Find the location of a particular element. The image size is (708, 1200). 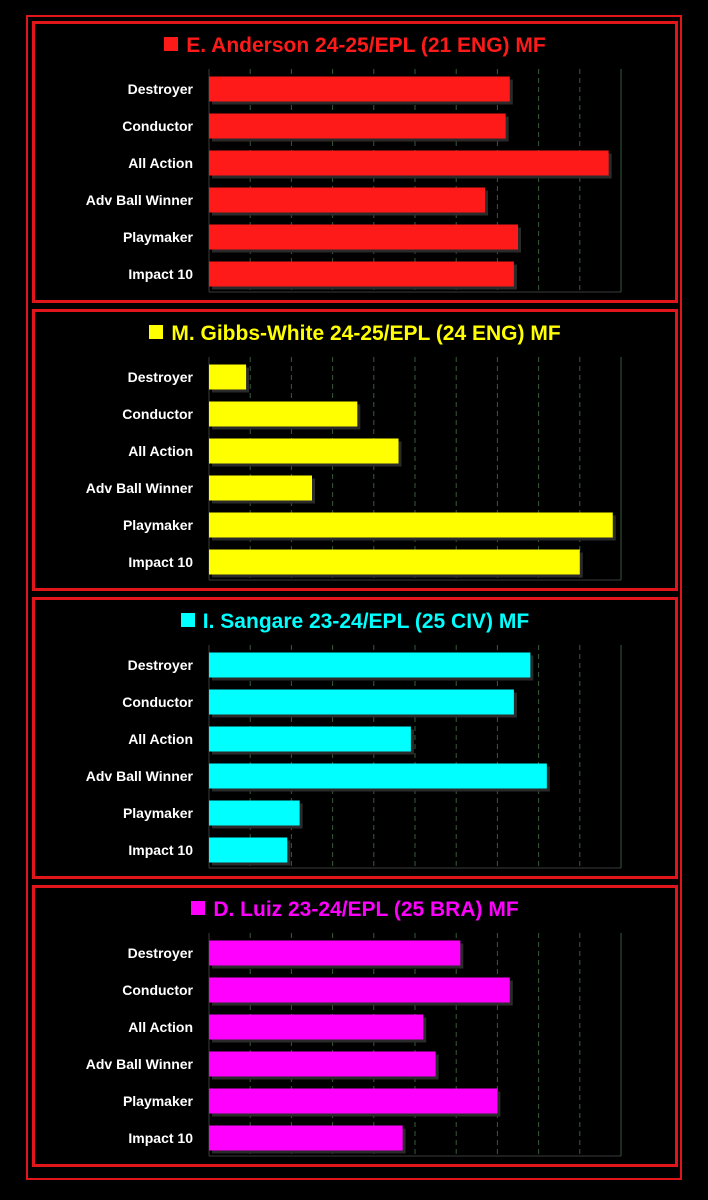

chart-title: I. Sangare 23-24/EPL (25 CIV) MF is located at coordinates (355, 622).